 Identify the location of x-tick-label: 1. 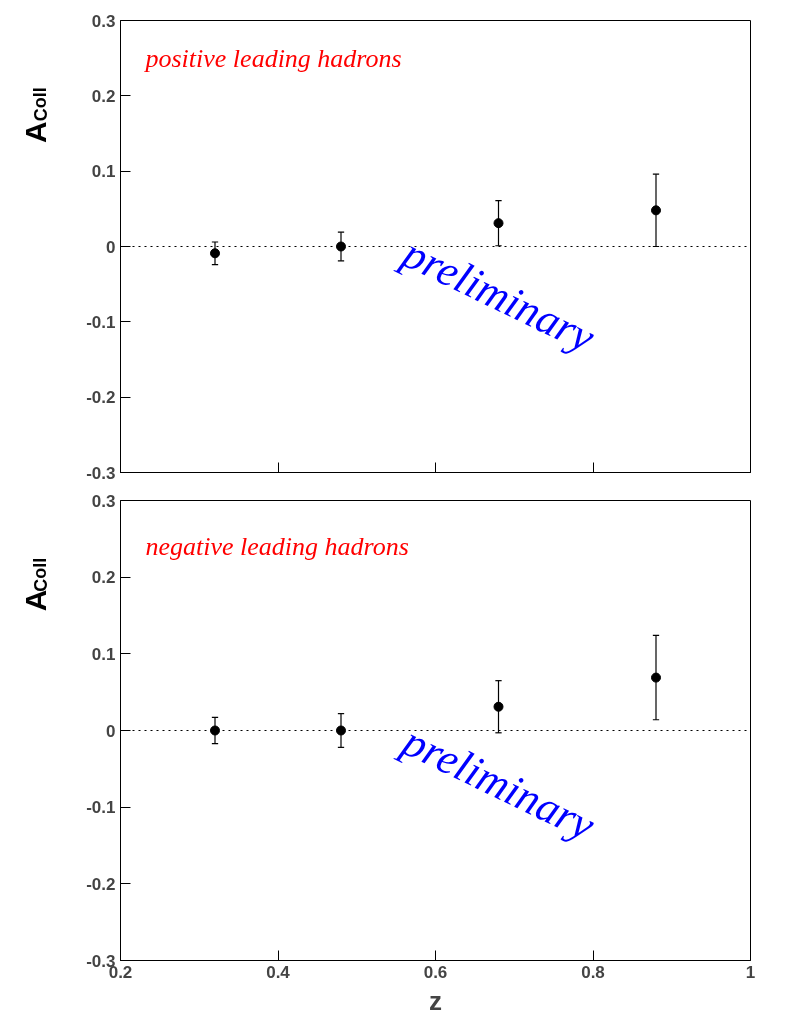
(750, 972).